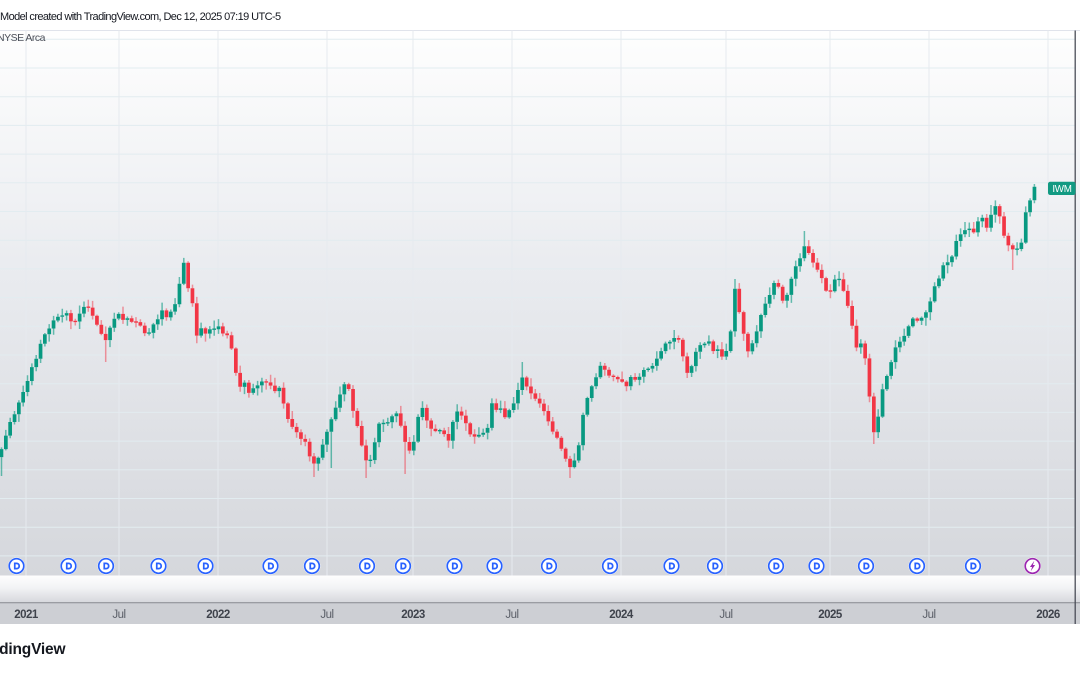 The height and width of the screenshot is (674, 1080). Describe the element at coordinates (218, 615) in the screenshot. I see `svg-text: 2022` at that location.